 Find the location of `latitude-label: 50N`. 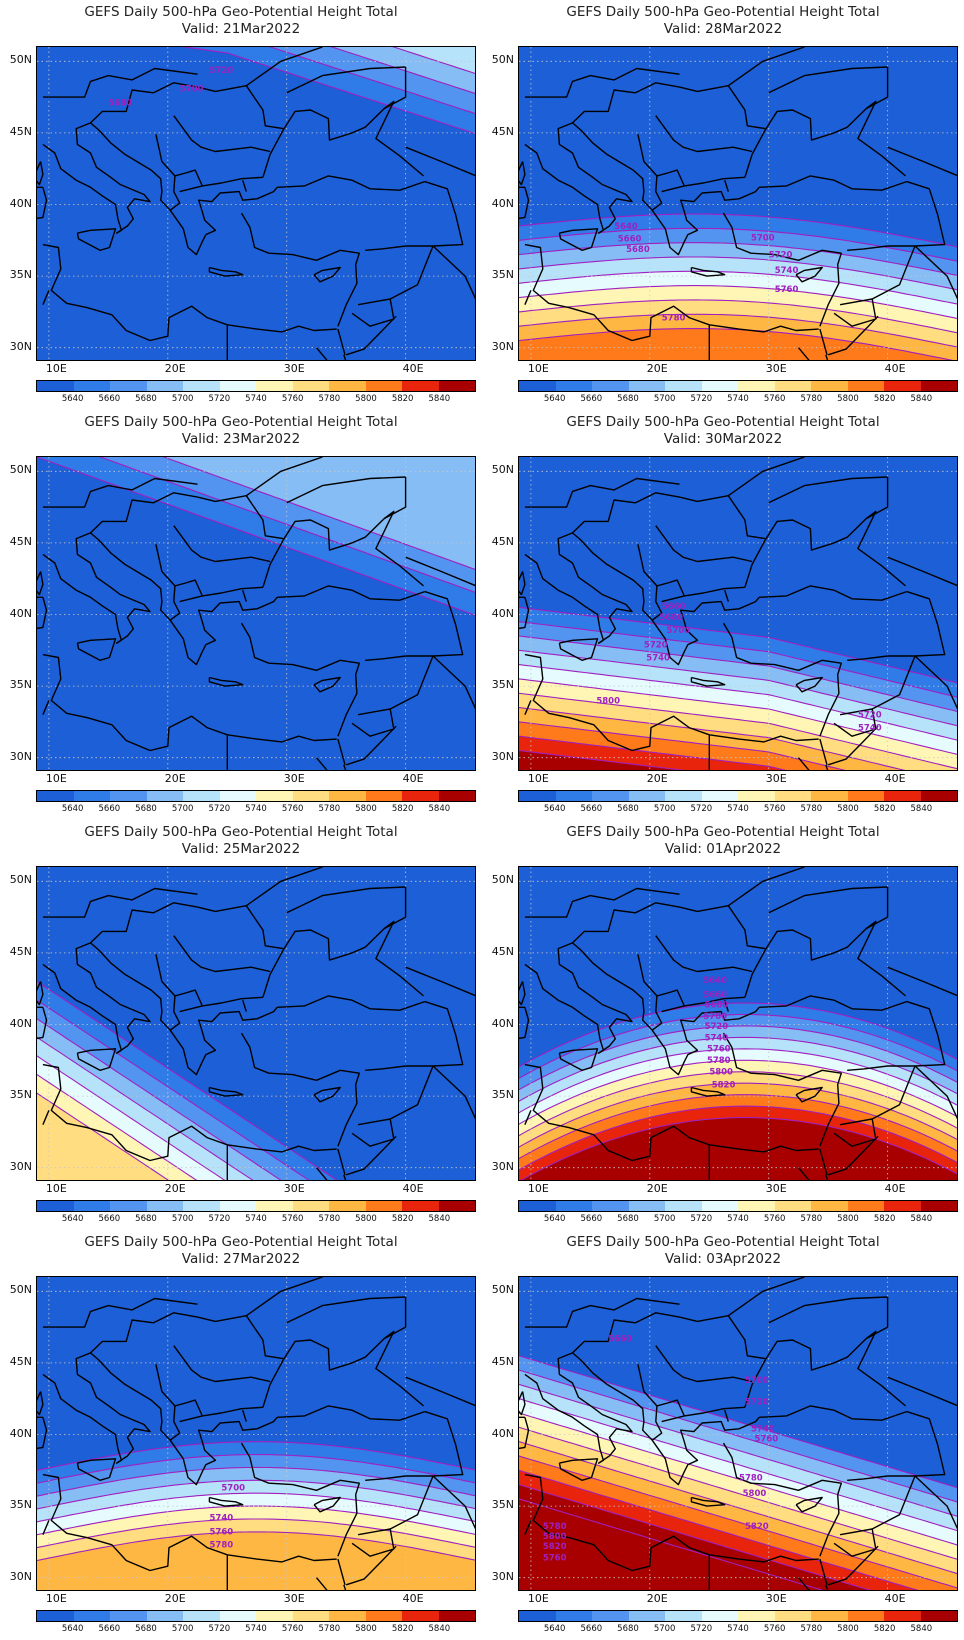

latitude-label: 50N is located at coordinates (502, 1290).